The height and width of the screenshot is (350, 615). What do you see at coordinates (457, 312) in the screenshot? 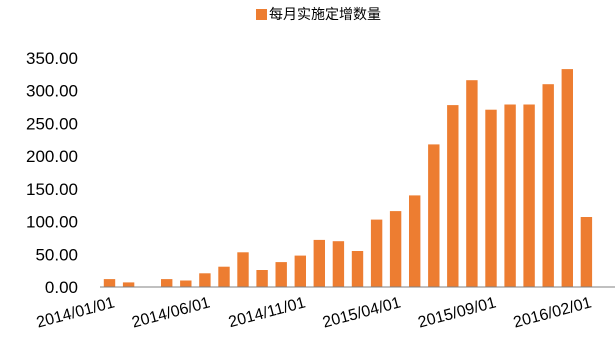
I see `x-tick-label: 2015/09/01` at bounding box center [457, 312].